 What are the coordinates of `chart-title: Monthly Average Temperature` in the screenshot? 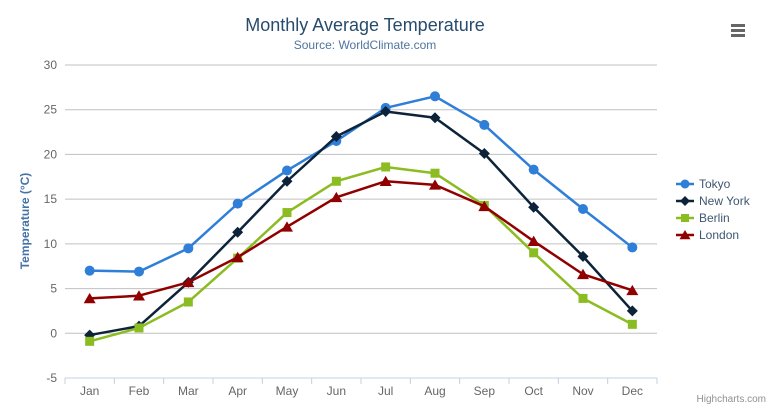 It's located at (365, 25).